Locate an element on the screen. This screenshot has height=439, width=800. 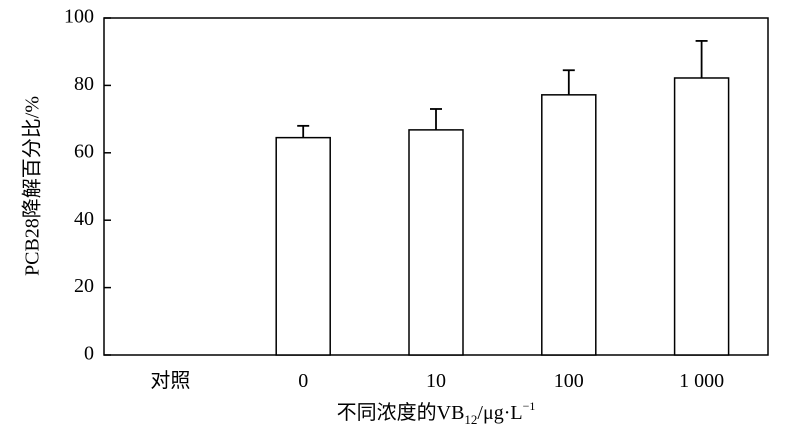
x-tick-label: 100 is located at coordinates (569, 381).